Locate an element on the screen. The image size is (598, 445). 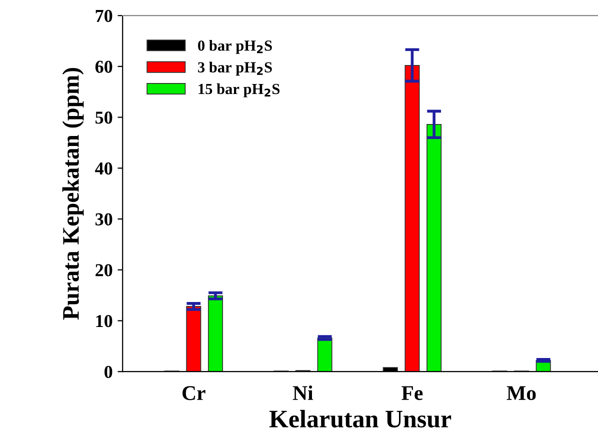
x-axis-title: Kelarutan Unsur is located at coordinates (360, 419).